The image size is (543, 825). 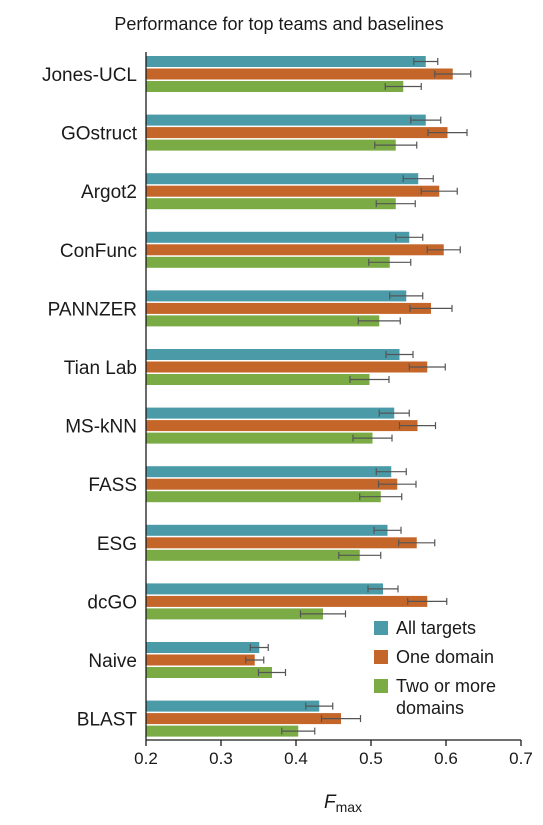 I want to click on category-label: GOstruct, so click(x=99, y=134).